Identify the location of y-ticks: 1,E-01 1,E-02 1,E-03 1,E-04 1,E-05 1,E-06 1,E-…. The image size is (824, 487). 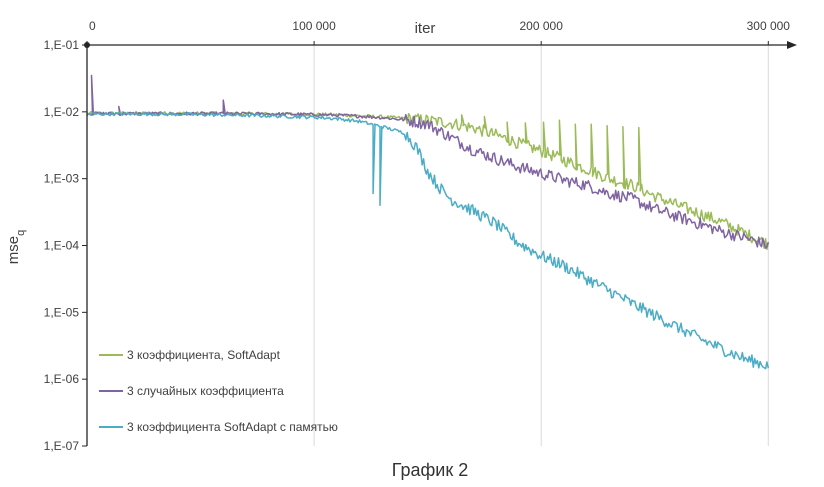
(65, 245).